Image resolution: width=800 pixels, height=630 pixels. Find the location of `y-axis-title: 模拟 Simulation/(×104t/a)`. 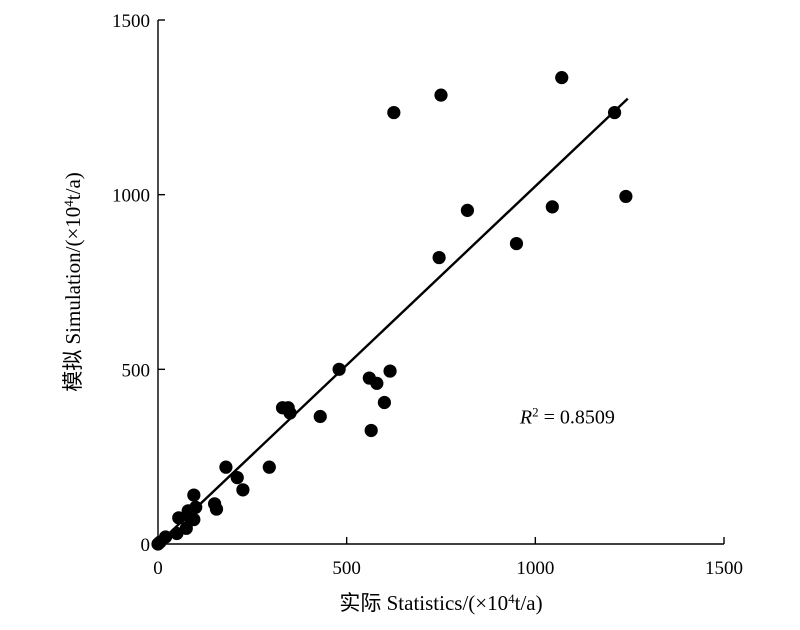

y-axis-title: 模拟 Simulation/(×104t/a) is located at coordinates (73, 282).